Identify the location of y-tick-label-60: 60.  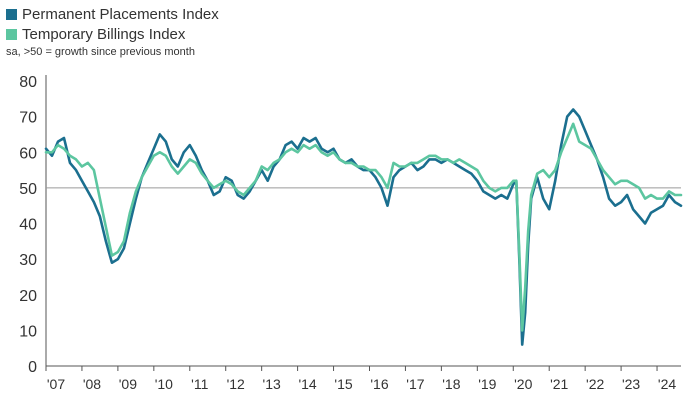
(28, 153).